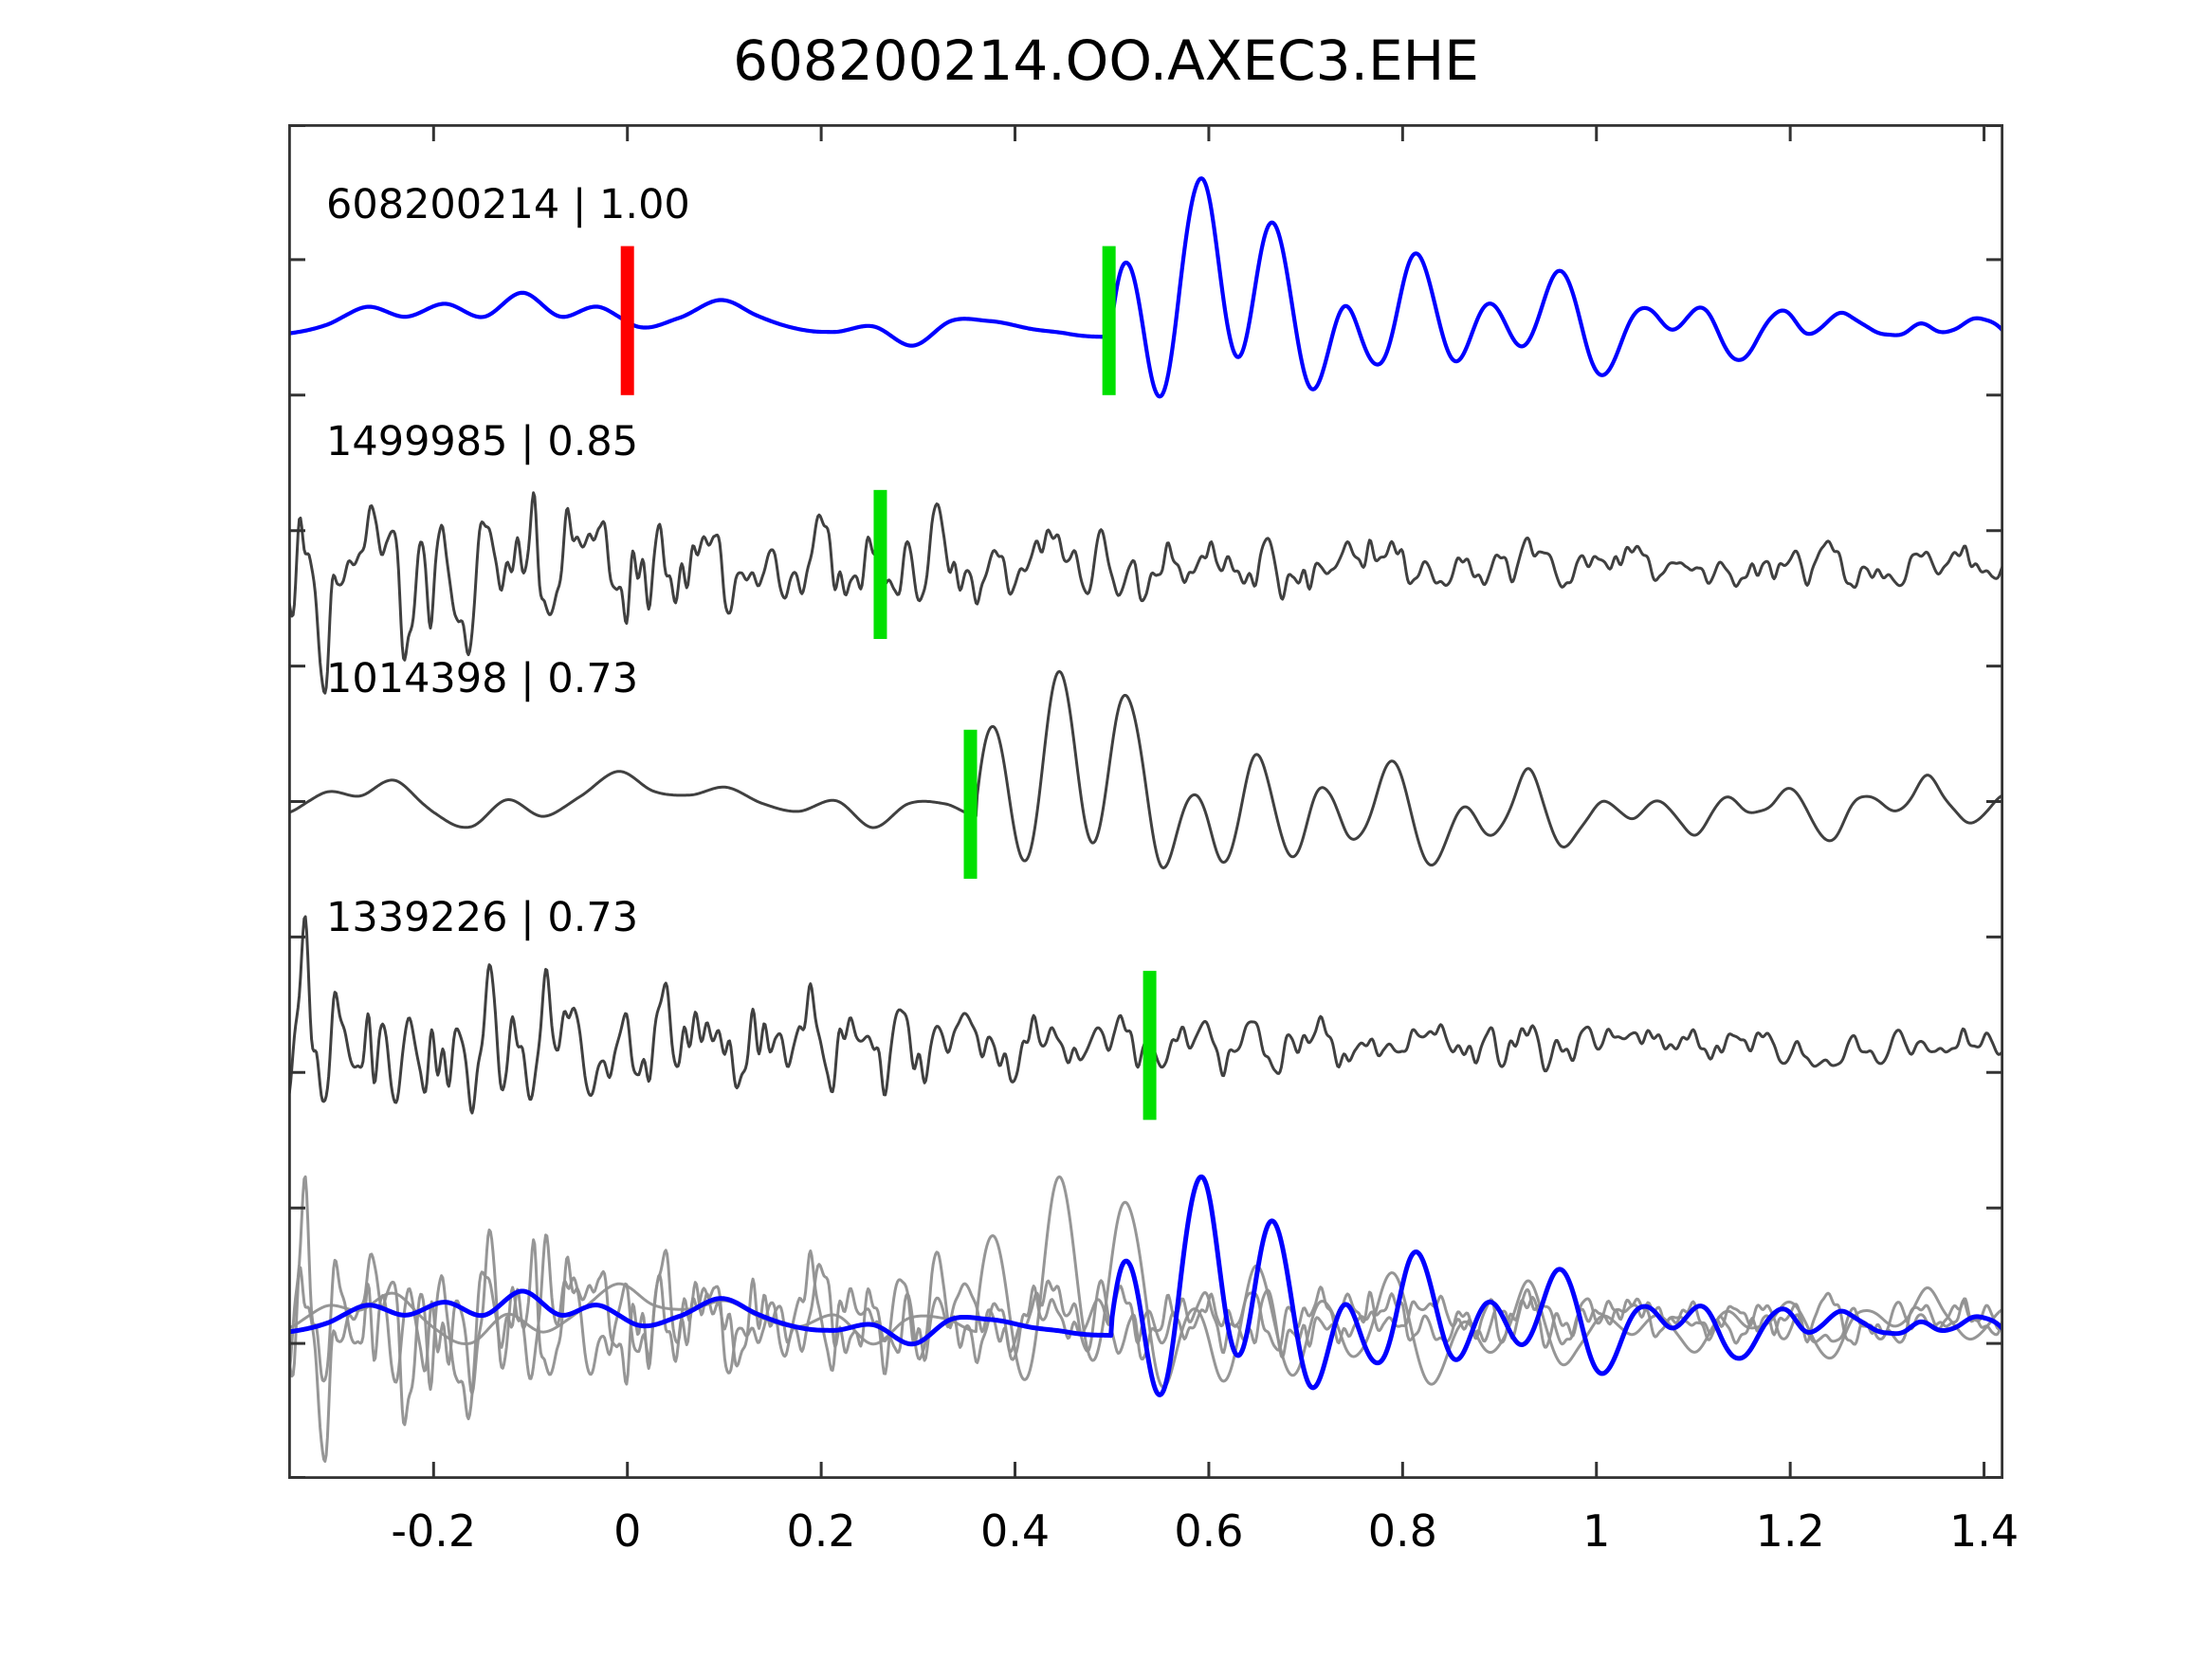 This screenshot has height=1659, width=2212. I want to click on x-tick-label-7: 1.2, so click(1790, 1531).